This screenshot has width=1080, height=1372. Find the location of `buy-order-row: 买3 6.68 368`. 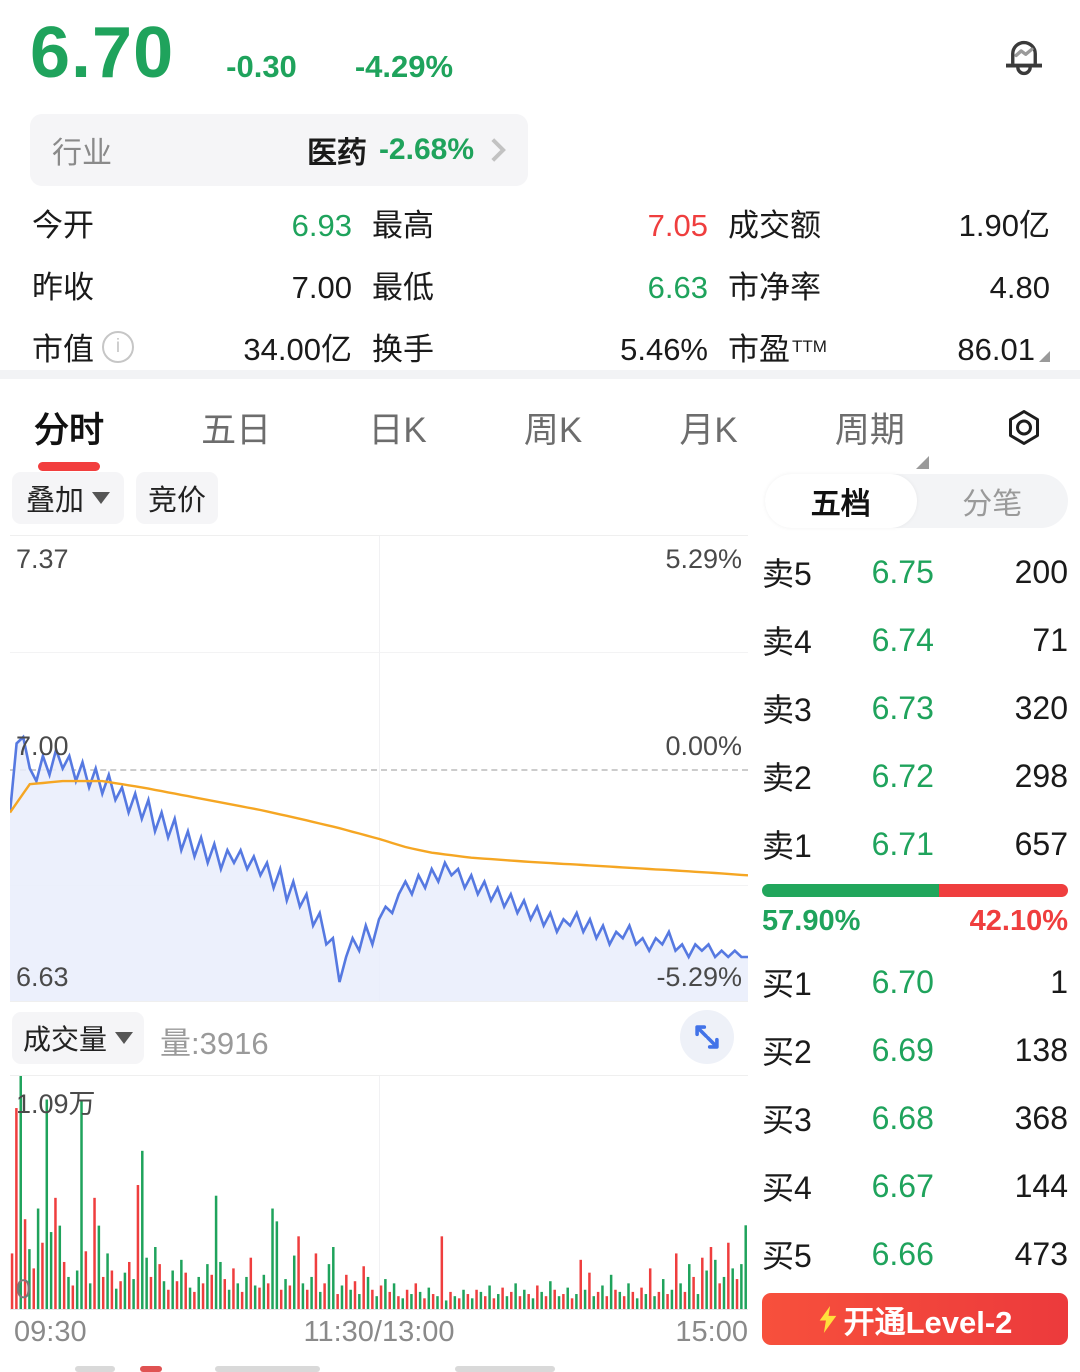

buy-order-row: 买3 6.68 368 is located at coordinates (915, 1118).